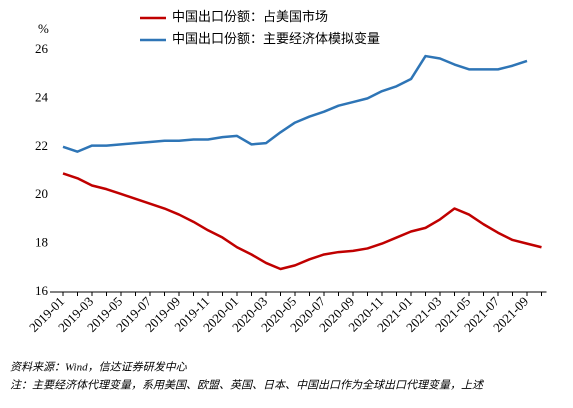 This screenshot has width=573, height=408. Describe the element at coordinates (42, 96) in the screenshot. I see `y-tick-label: 24` at that location.